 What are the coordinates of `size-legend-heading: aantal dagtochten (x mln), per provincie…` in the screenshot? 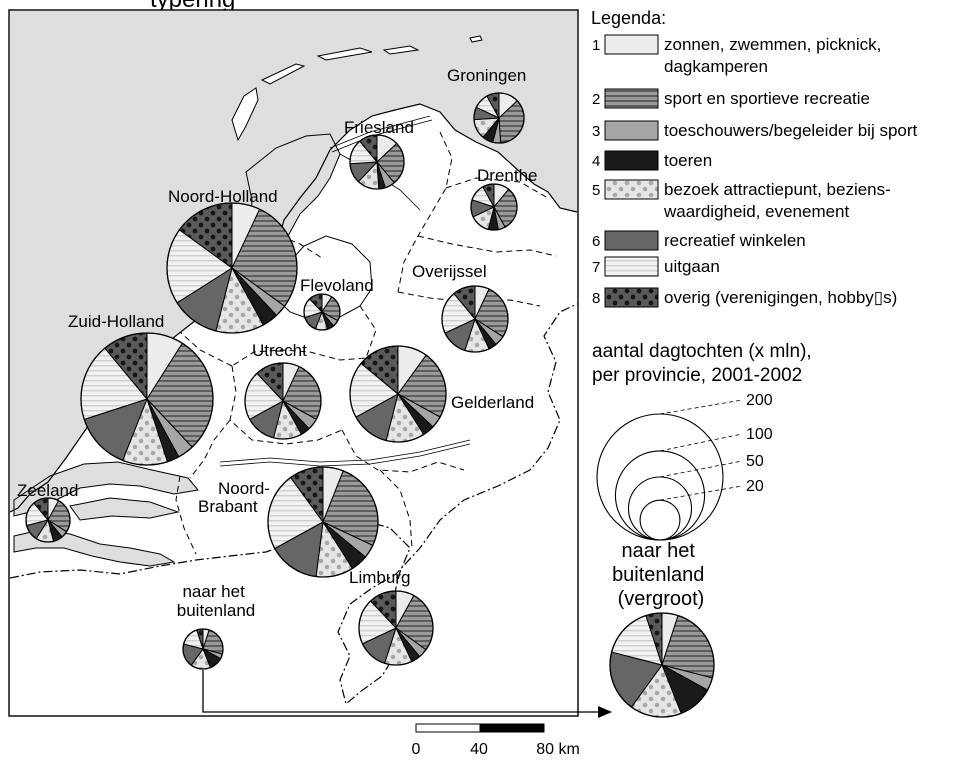 It's located at (704, 363).